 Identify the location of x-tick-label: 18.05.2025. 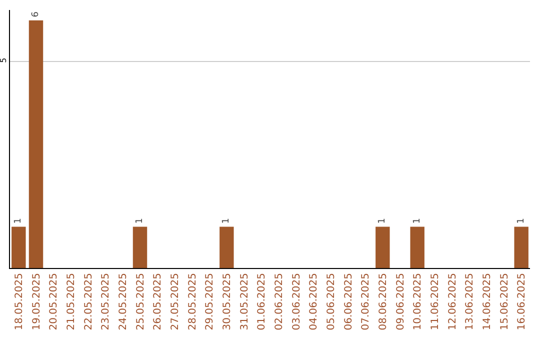
(19, 301).